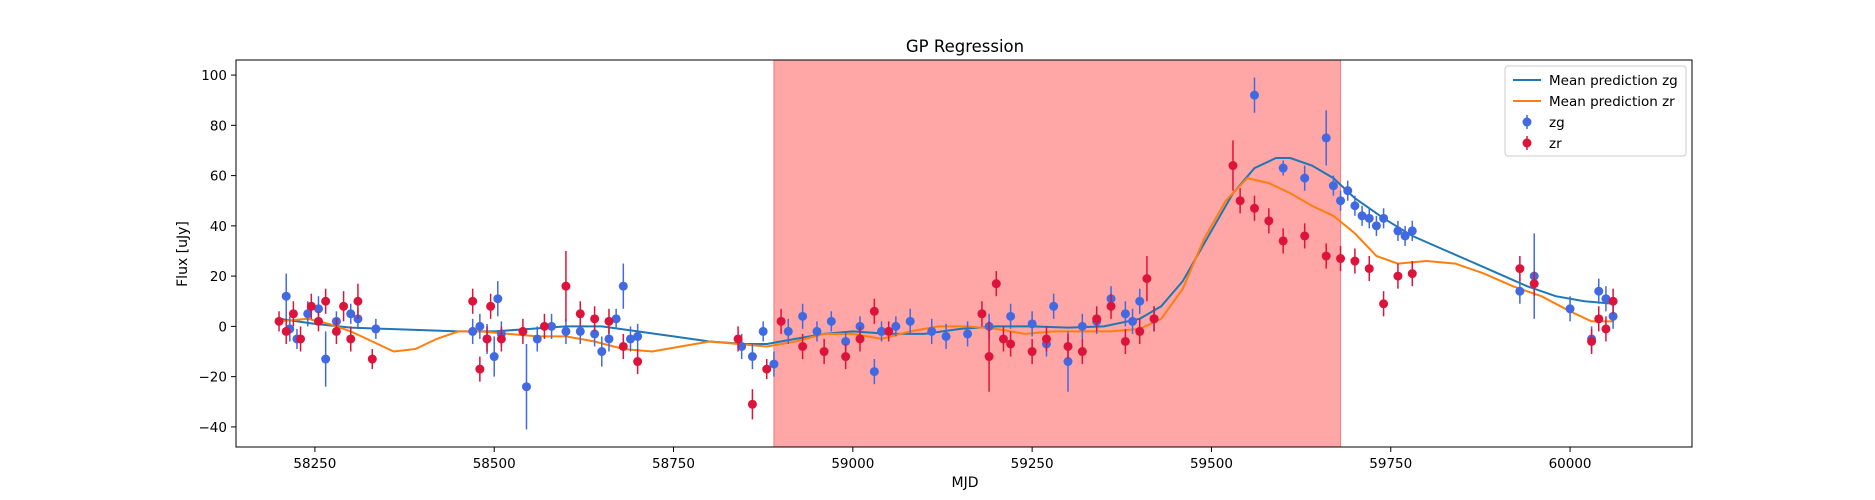 The image size is (1875, 500). Describe the element at coordinates (217, 252) in the screenshot. I see `y-axis: −40 −20 0 20 40 60 80 100` at that location.